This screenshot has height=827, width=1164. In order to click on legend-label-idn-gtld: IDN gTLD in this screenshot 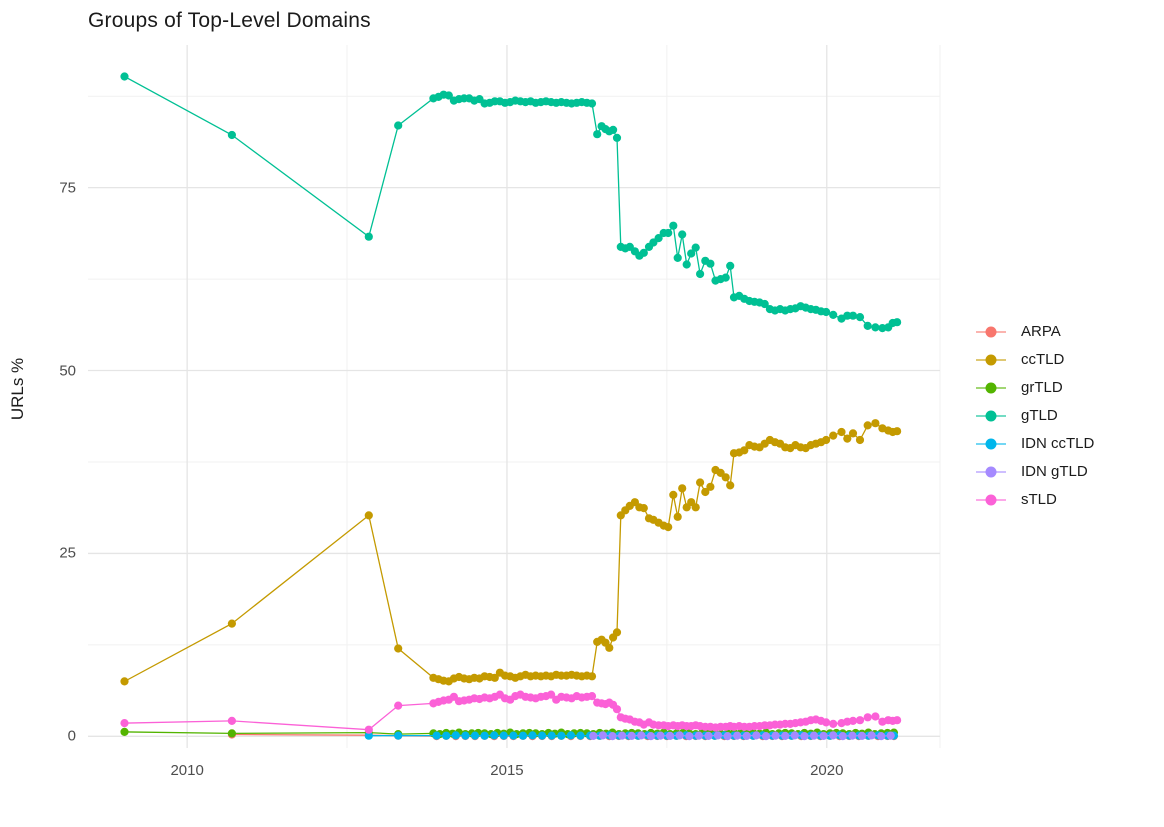, I will do `click(1054, 471)`.